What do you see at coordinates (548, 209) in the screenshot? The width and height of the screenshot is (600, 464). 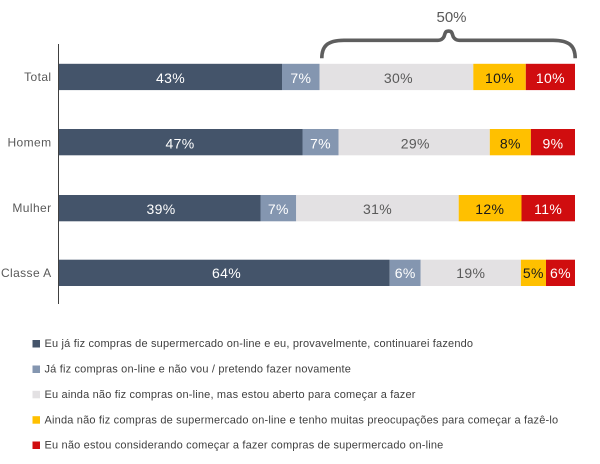 I see `svg-text: 11%` at bounding box center [548, 209].